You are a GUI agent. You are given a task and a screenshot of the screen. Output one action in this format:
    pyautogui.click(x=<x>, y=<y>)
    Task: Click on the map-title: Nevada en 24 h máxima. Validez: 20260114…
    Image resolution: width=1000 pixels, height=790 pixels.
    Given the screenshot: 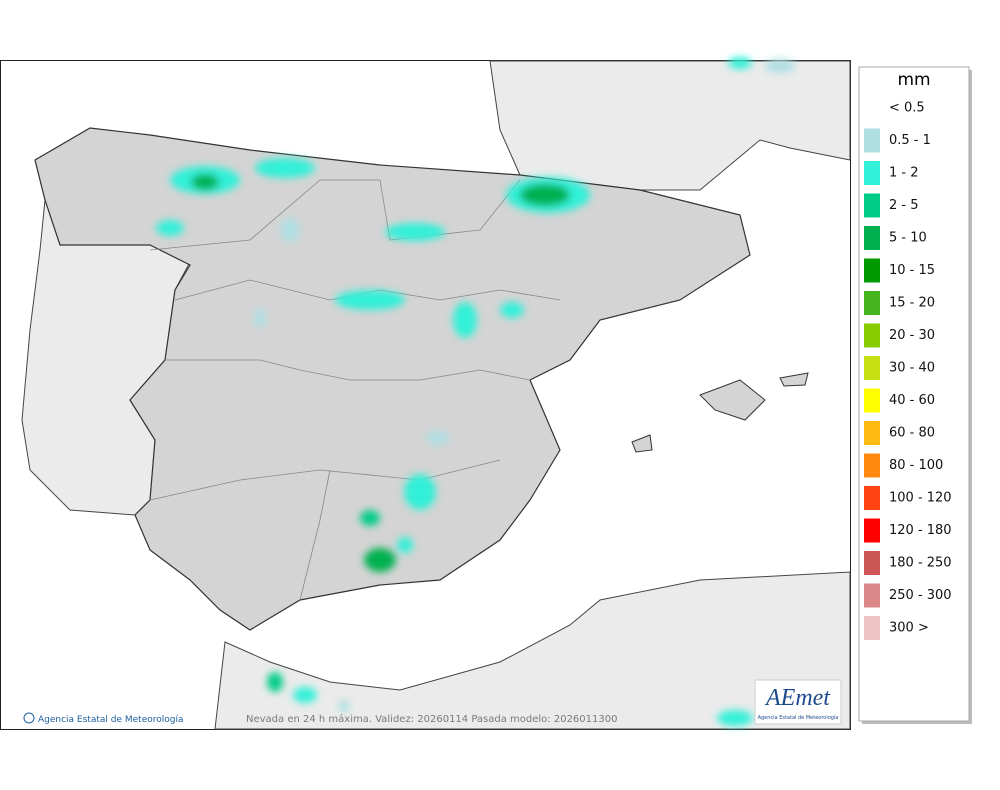 What is the action you would take?
    pyautogui.click(x=431, y=719)
    